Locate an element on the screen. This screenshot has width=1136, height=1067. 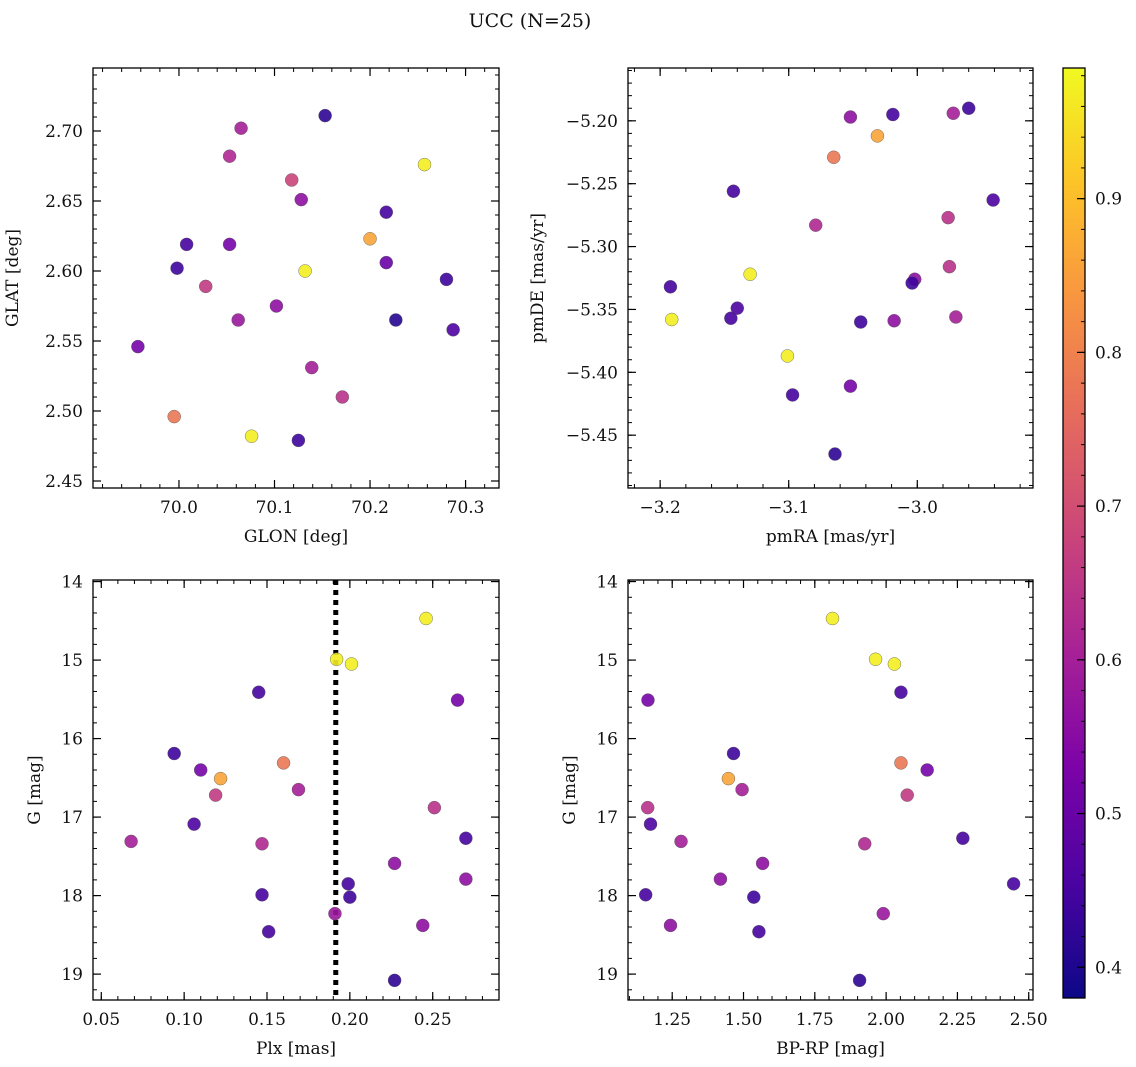
x-tick-label: 0.25 is located at coordinates (433, 1020).